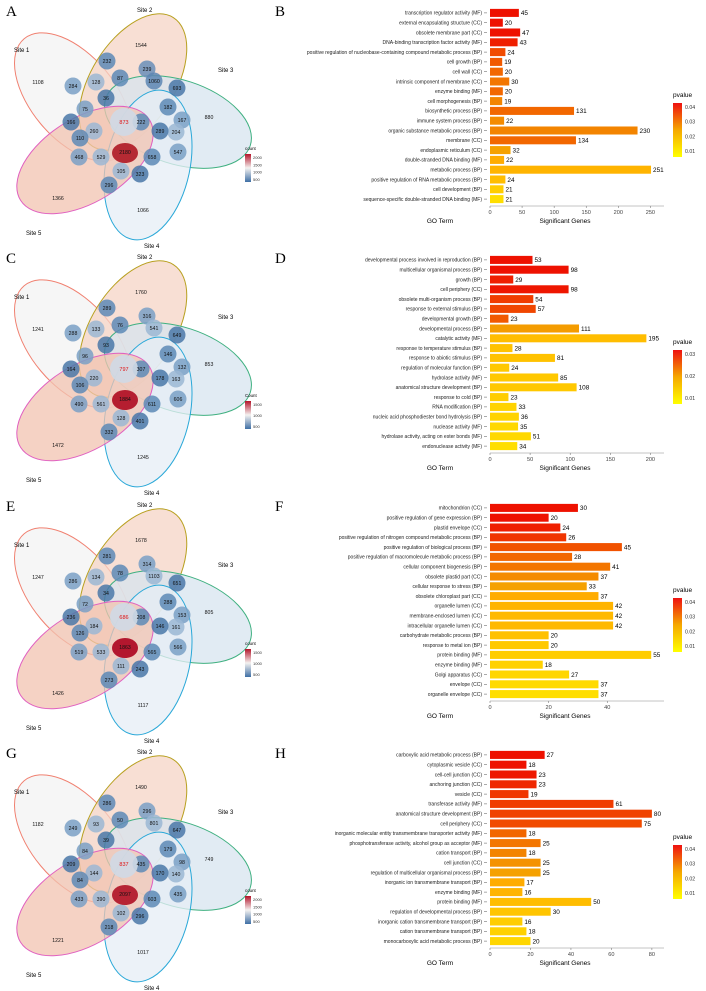  What do you see at coordinates (123, 865) in the screenshot?
I see `venn-center-count: 837` at bounding box center [123, 865].